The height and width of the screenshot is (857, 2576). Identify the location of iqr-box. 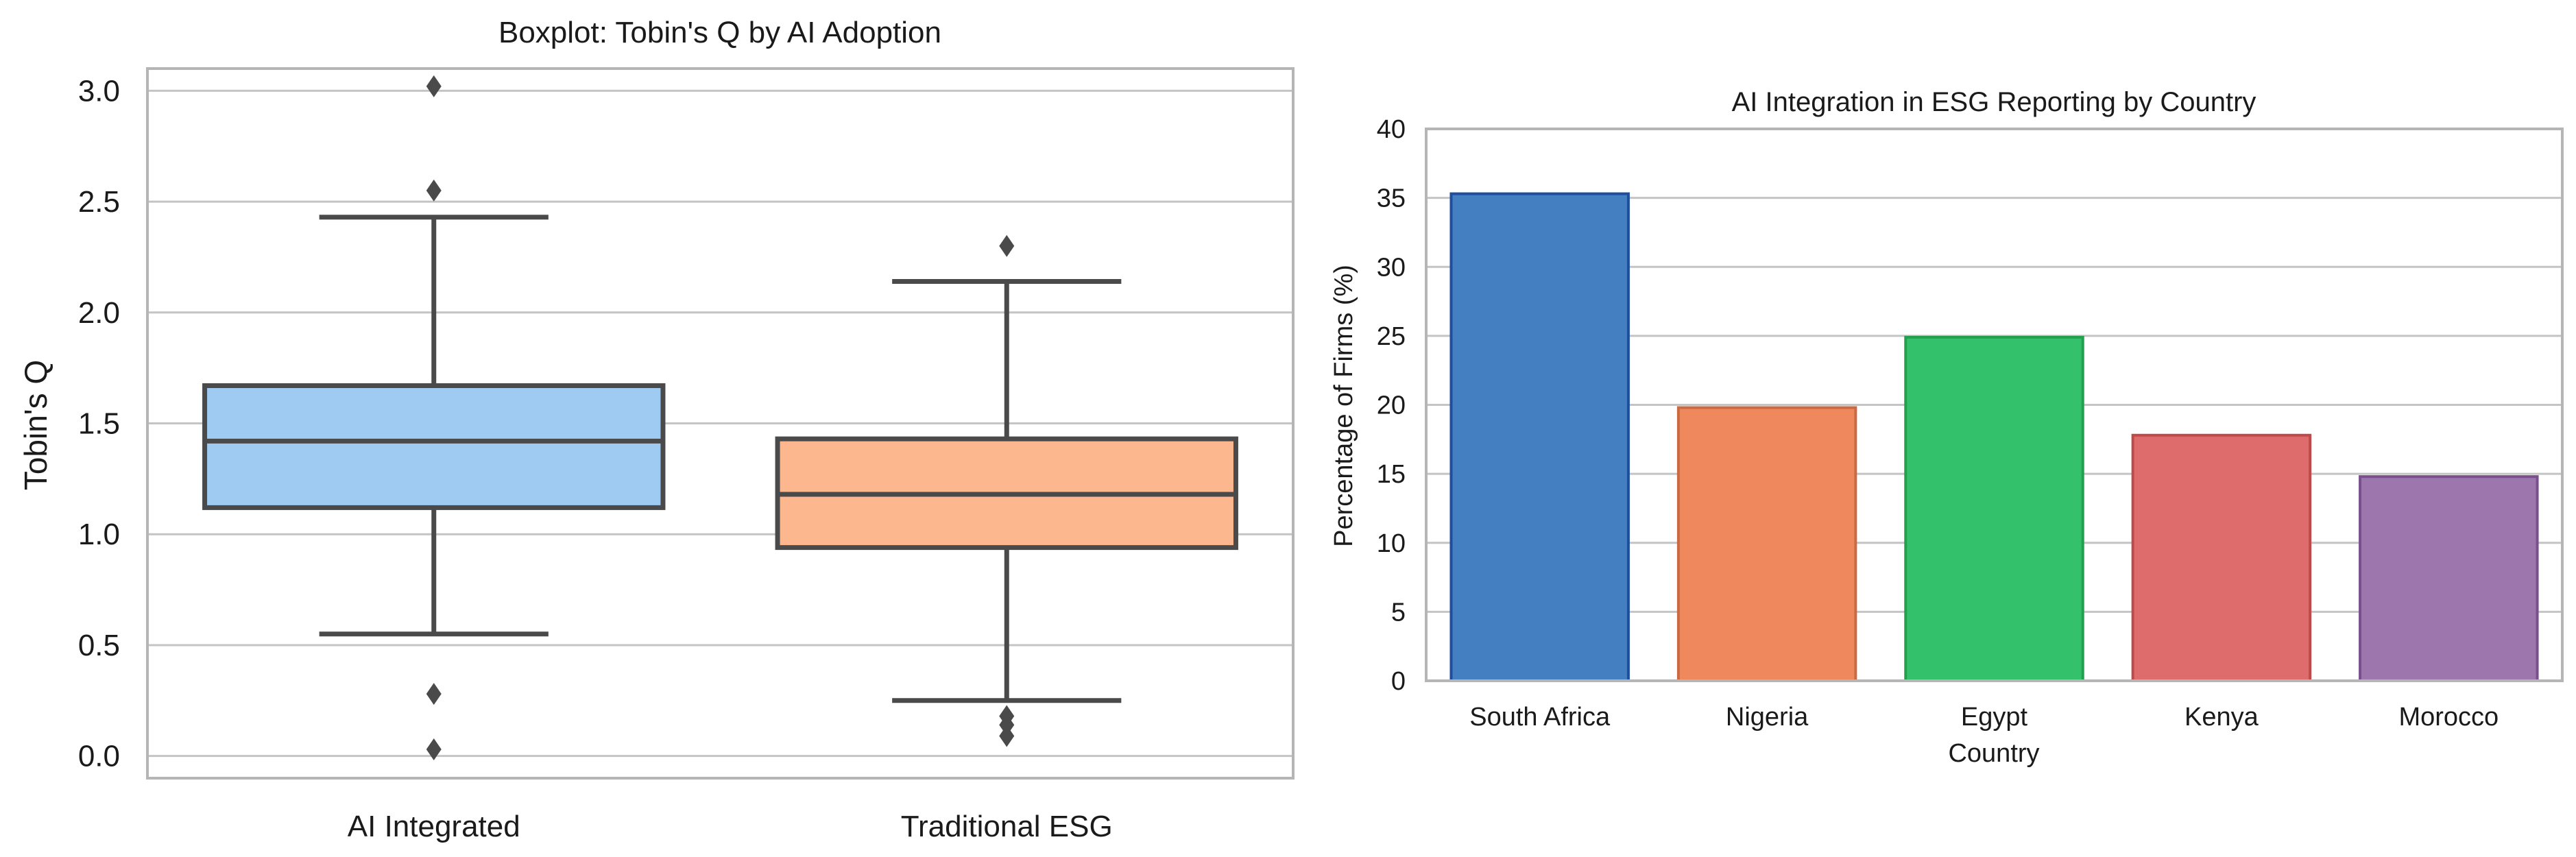
(434, 446).